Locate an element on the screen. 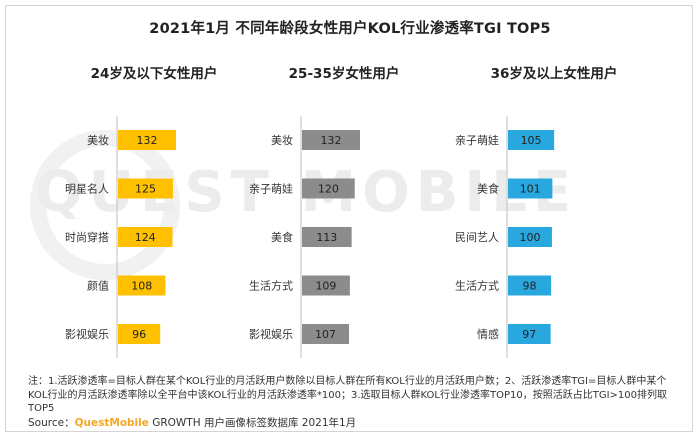 This screenshot has height=439, width=700. value-label: 98 is located at coordinates (530, 286).